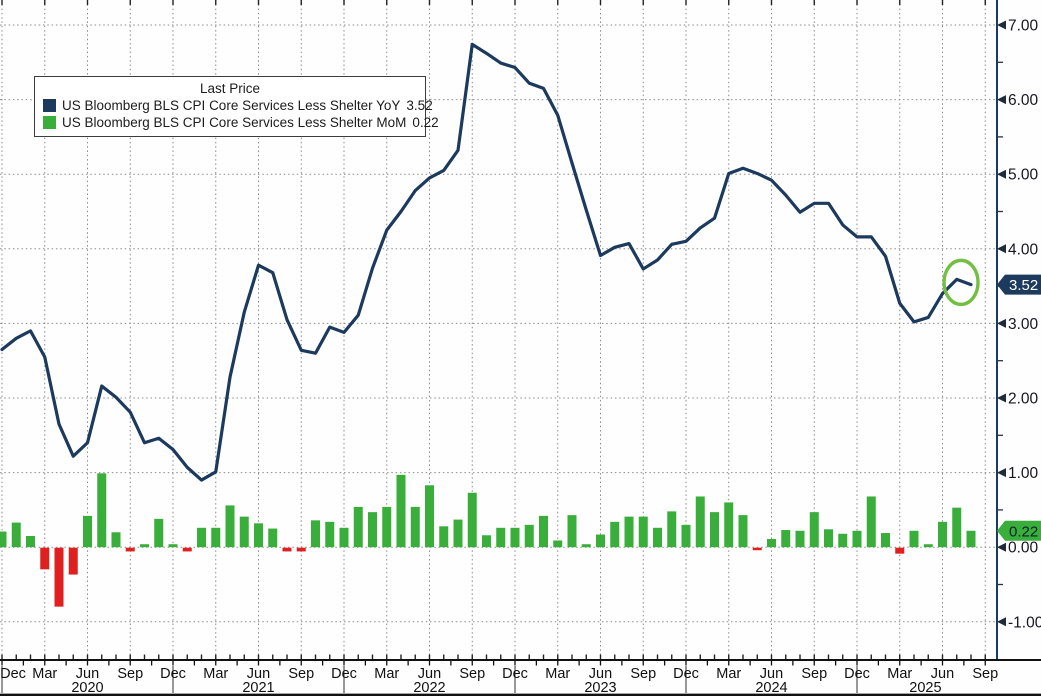 The height and width of the screenshot is (696, 1041). Describe the element at coordinates (600, 688) in the screenshot. I see `svg-text: 2023` at that location.